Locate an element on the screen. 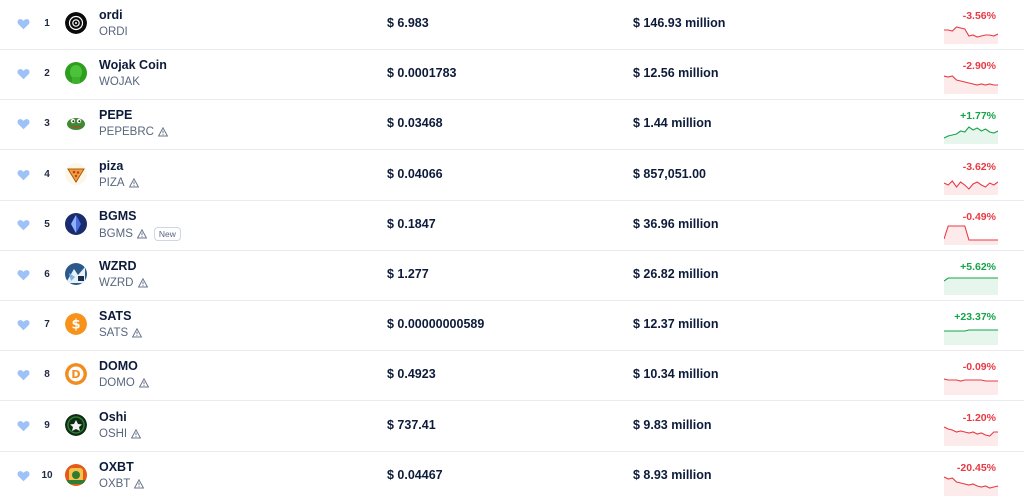 The height and width of the screenshot is (500, 1024). ticker-label: PEPEBRC is located at coordinates (126, 132).